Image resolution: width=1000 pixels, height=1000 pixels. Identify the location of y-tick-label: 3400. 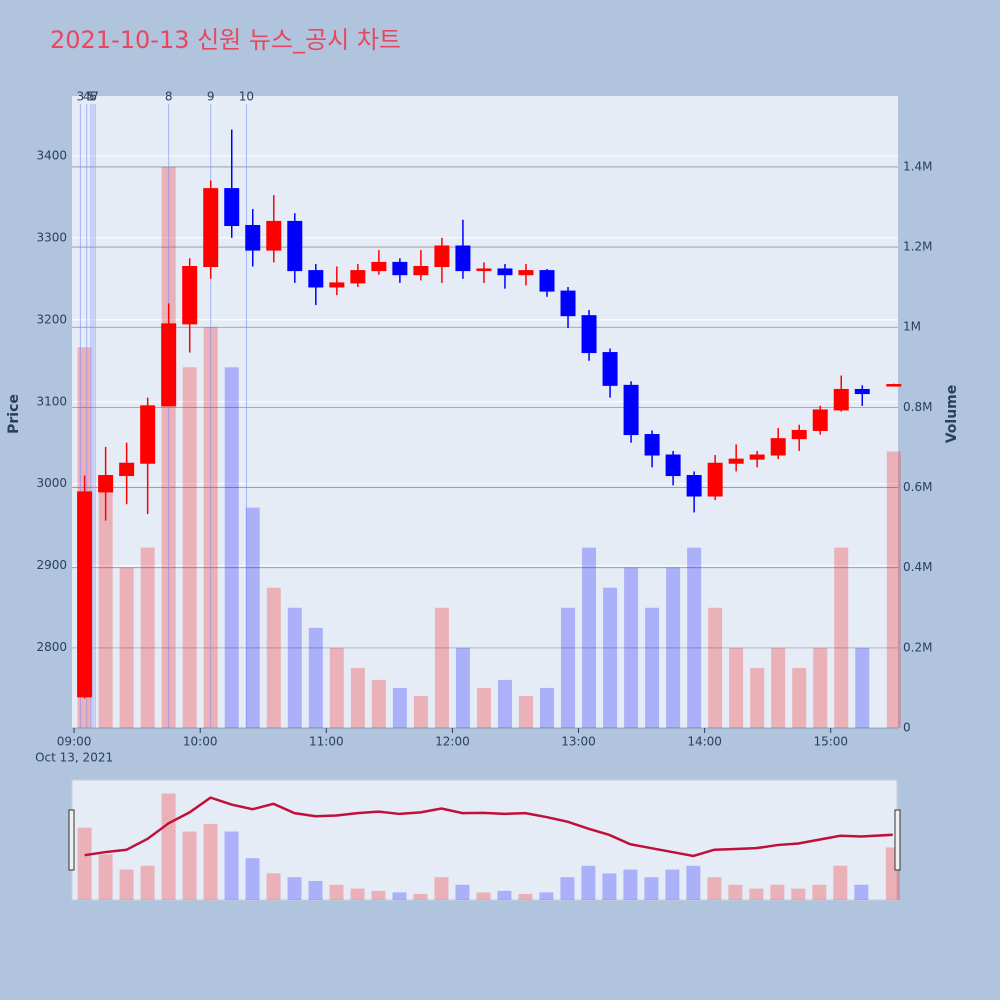
(51, 155).